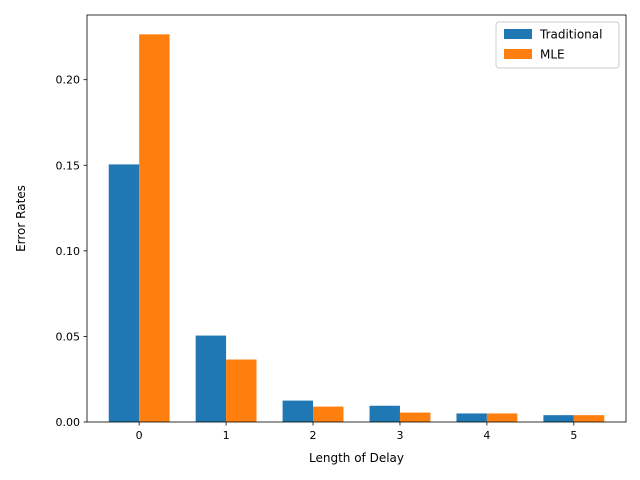 The height and width of the screenshot is (480, 640). I want to click on legend-label-traditional: Traditional, so click(570, 35).